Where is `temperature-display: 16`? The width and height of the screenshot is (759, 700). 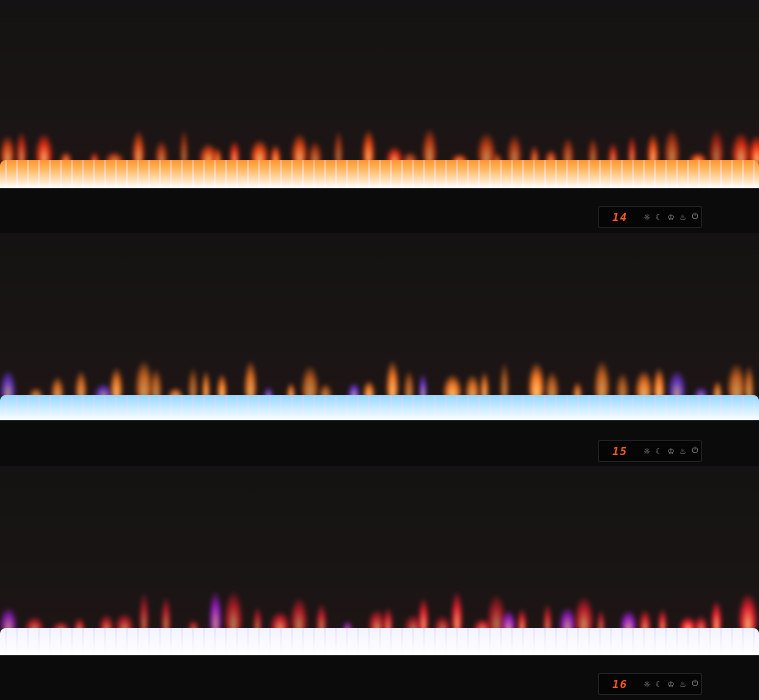 temperature-display: 16 is located at coordinates (620, 684).